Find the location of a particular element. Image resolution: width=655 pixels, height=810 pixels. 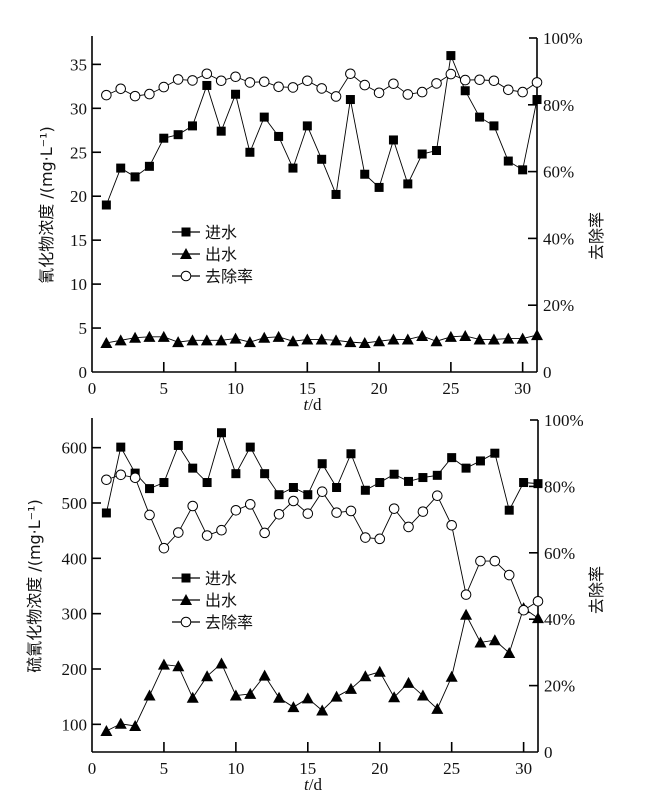

y-axis-label: 硫氰化物浓度 /(mg·L⁻¹) is located at coordinates (34, 586).